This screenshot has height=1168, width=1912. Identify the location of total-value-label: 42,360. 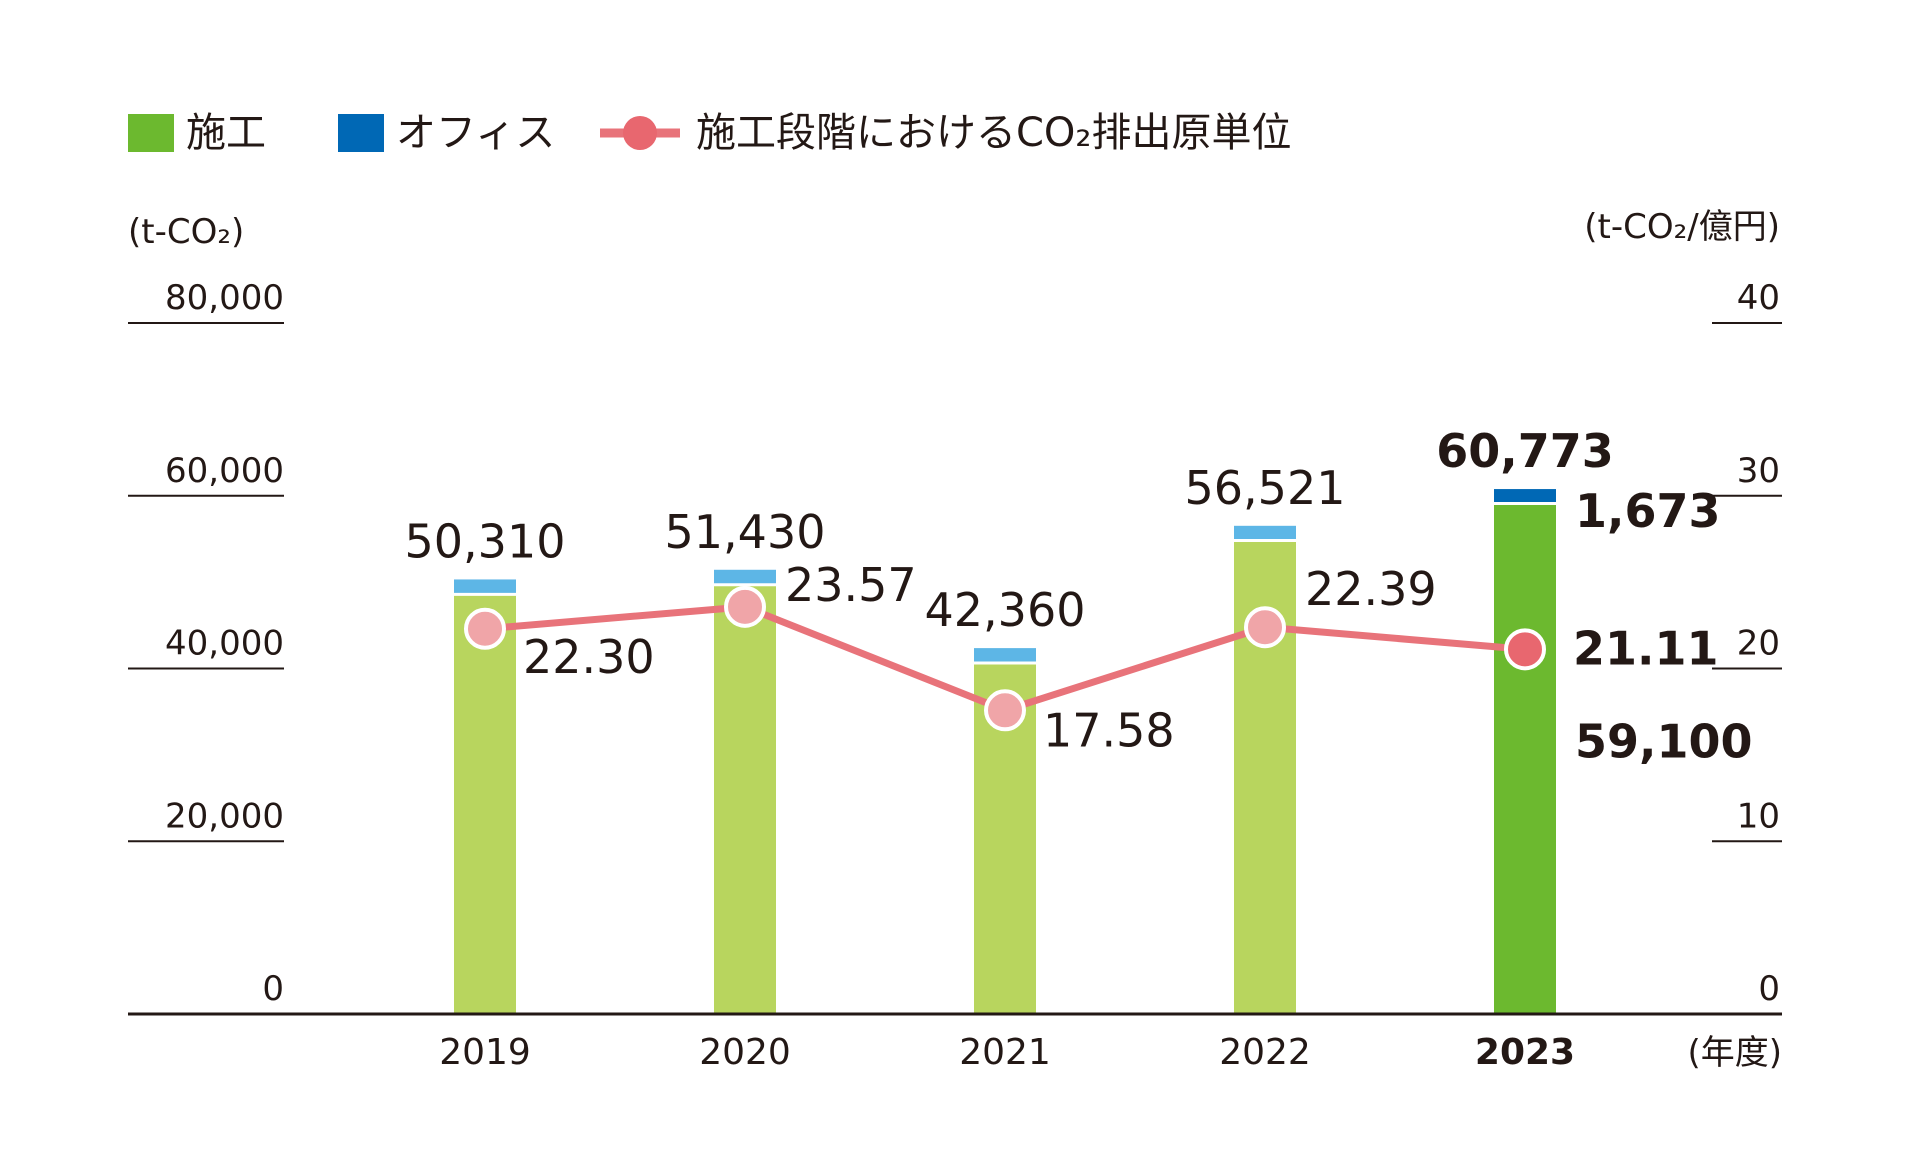
(1005, 610).